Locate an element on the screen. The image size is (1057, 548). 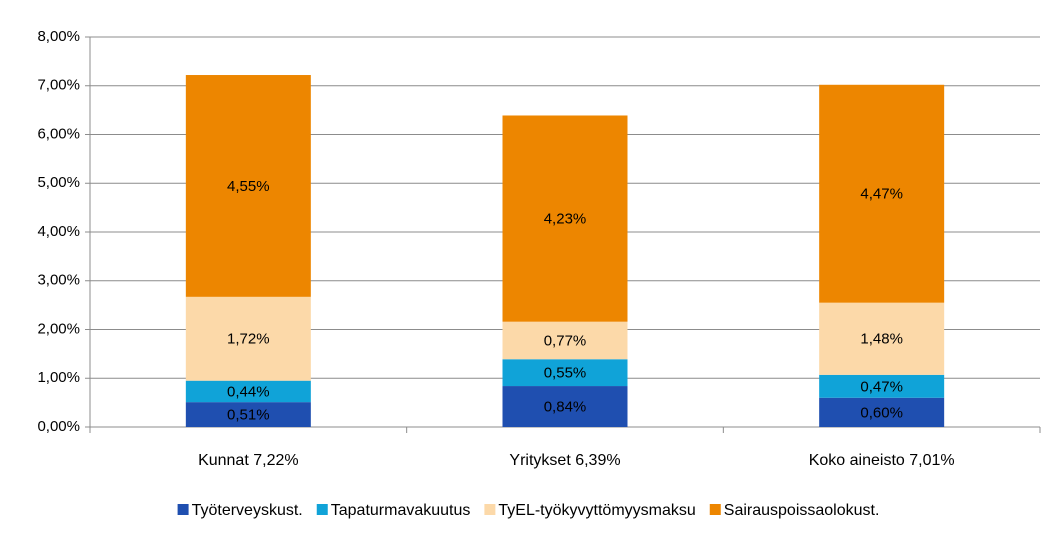
data-label: 0,84% is located at coordinates (565, 406).